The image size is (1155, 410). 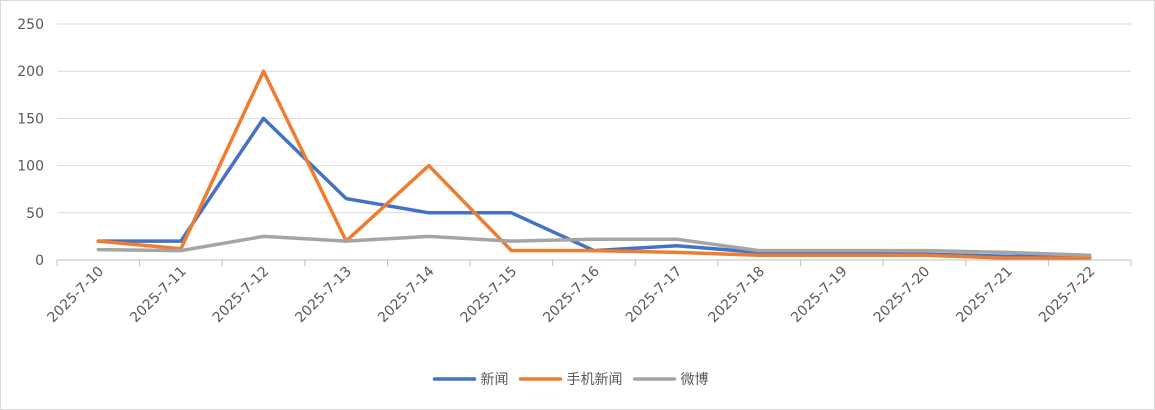 What do you see at coordinates (241, 295) in the screenshot?
I see `x-tick-label: 2025-7-12` at bounding box center [241, 295].